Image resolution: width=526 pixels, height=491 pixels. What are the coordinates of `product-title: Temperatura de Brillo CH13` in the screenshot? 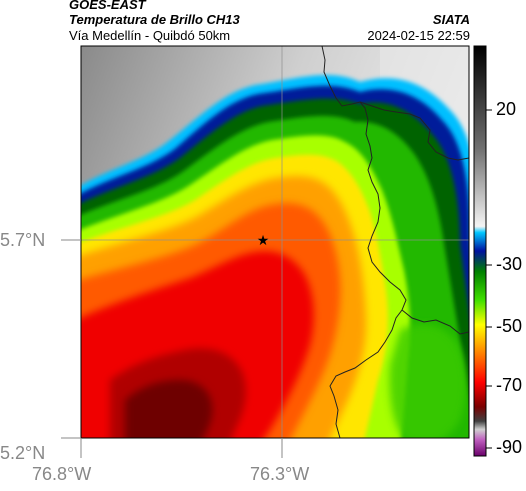 It's located at (154, 19).